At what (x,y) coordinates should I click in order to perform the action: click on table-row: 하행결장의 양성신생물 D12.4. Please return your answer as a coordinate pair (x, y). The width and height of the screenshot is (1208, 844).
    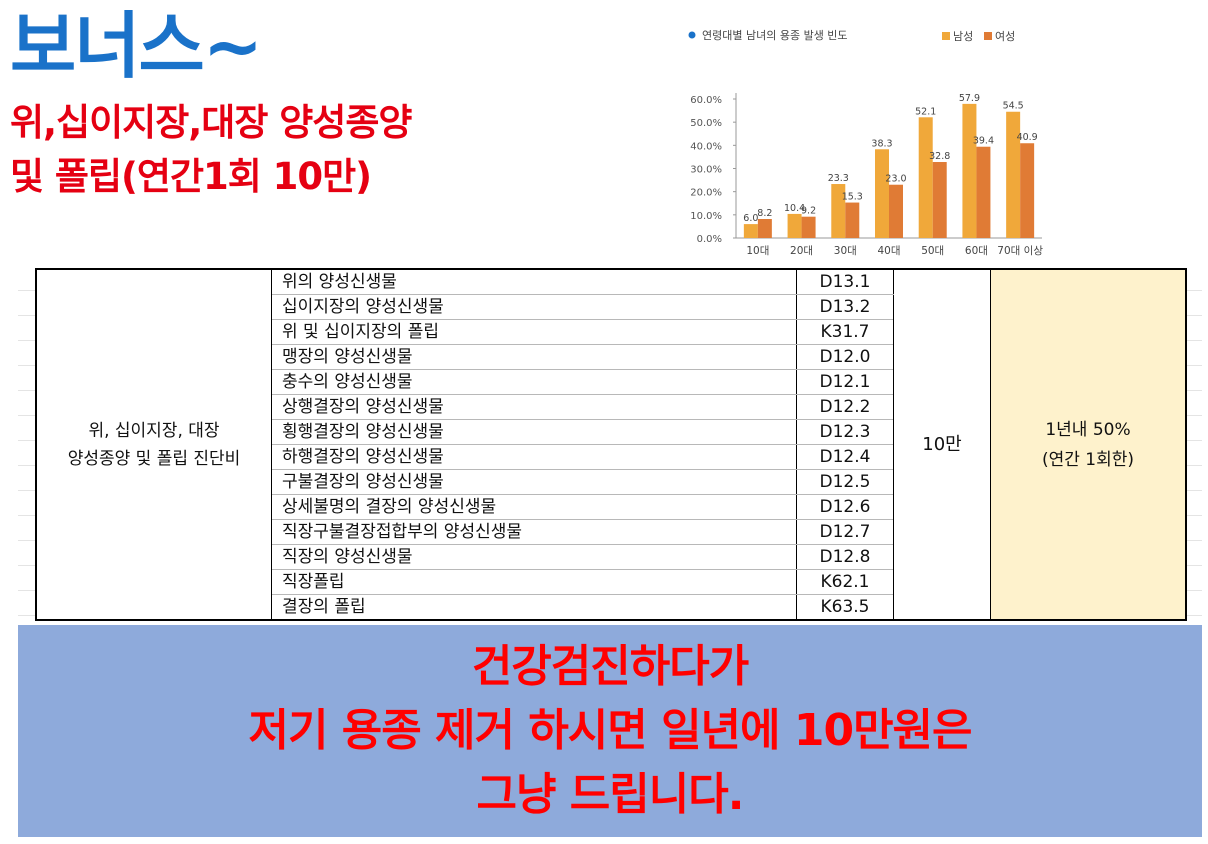
    Looking at the image, I should click on (611, 457).